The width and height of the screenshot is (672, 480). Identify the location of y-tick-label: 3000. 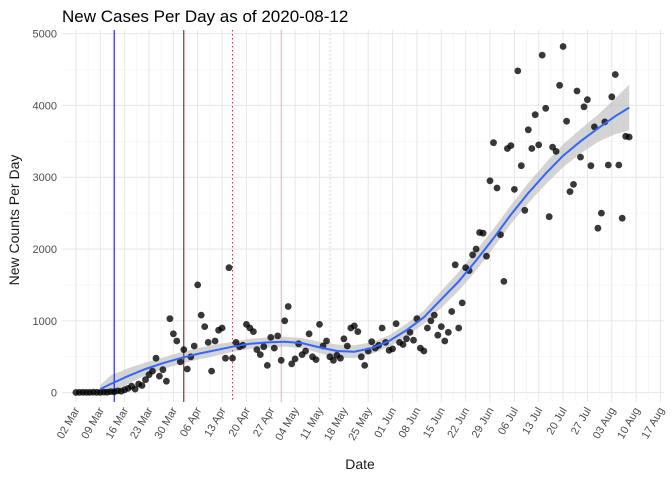
(45, 178).